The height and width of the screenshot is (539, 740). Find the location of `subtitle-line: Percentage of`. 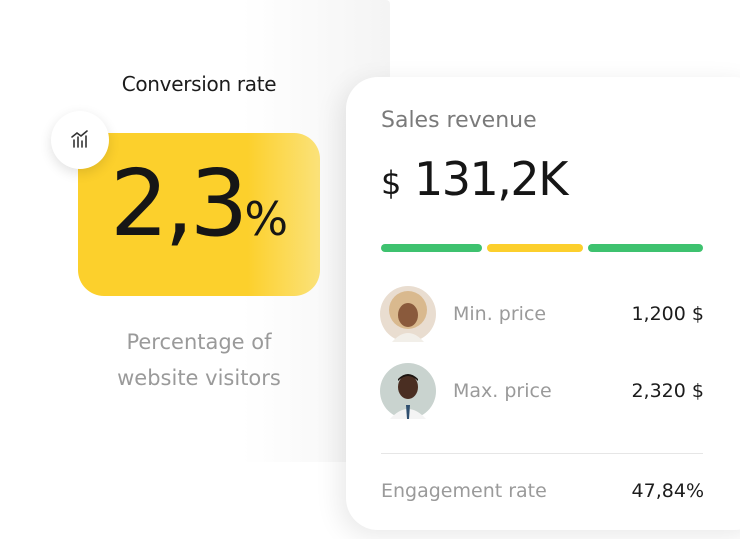

subtitle-line: Percentage of is located at coordinates (199, 342).